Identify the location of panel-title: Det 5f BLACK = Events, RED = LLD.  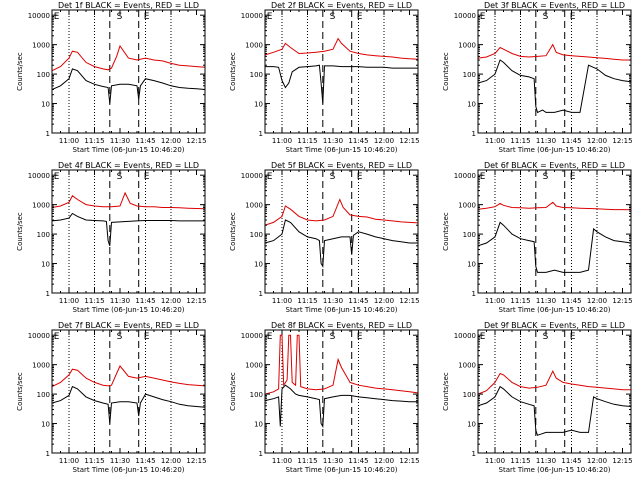
(341, 165).